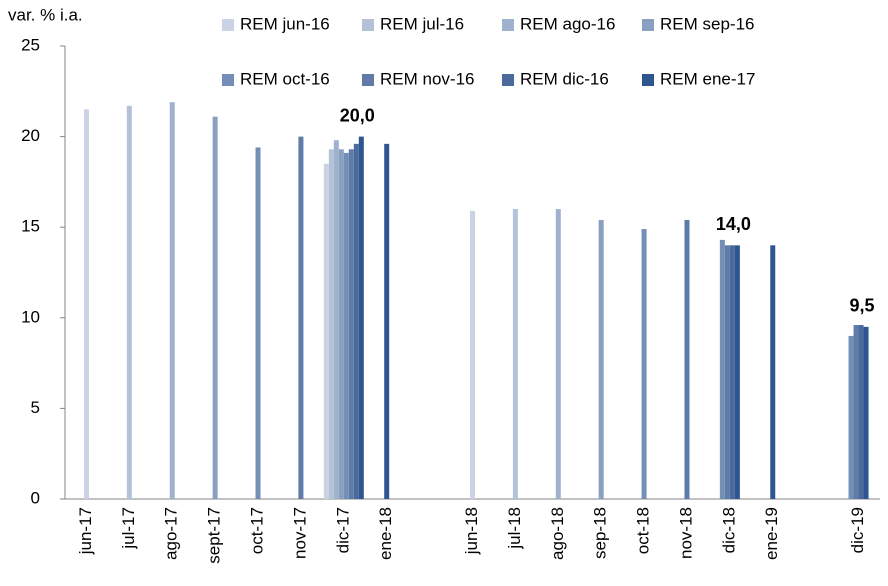 The height and width of the screenshot is (586, 888). I want to click on x-tick-label: jun-17, so click(85, 531).